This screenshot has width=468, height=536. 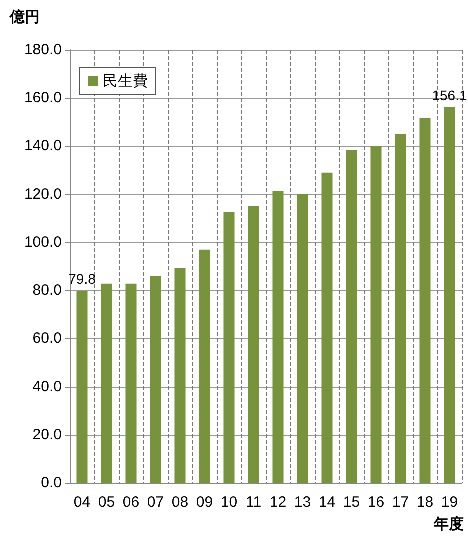 What do you see at coordinates (229, 502) in the screenshot?
I see `x-tick-label: 10` at bounding box center [229, 502].